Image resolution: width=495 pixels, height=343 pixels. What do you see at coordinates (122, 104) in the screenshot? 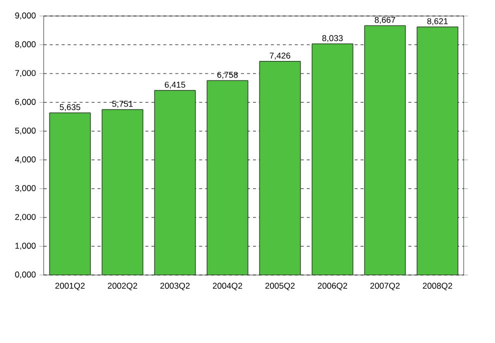
I see `data-label: 5,751` at bounding box center [122, 104].